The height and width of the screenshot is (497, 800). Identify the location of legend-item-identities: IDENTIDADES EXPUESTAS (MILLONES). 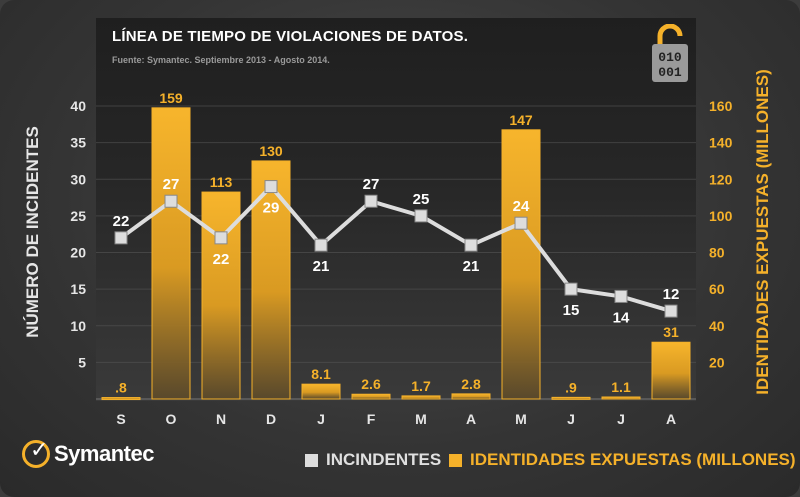
(622, 460).